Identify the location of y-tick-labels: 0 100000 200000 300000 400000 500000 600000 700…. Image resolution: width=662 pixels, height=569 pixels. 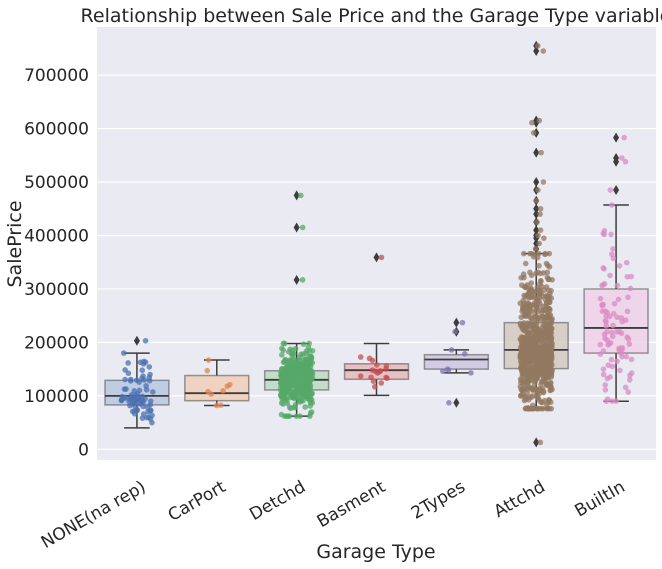
(56, 263).